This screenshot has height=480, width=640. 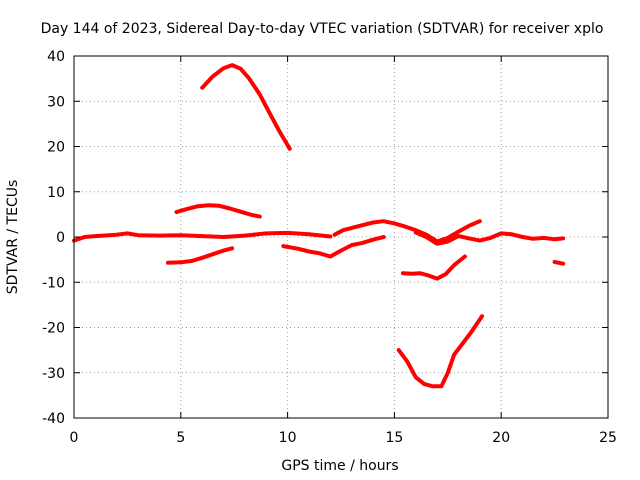 I want to click on x-tick-label: 10, so click(x=288, y=438).